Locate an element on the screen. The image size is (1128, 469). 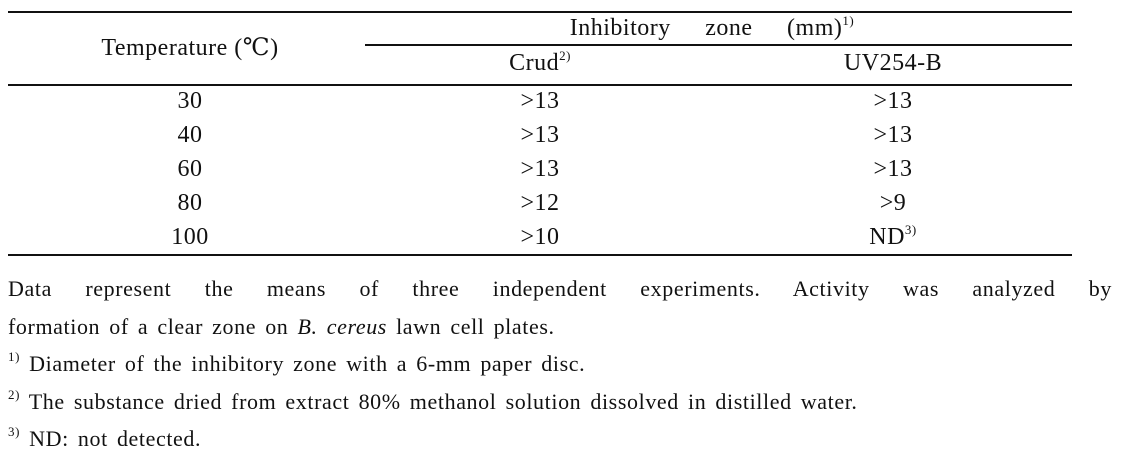
footnote: 3) ND: not detected. is located at coordinates (105, 437).